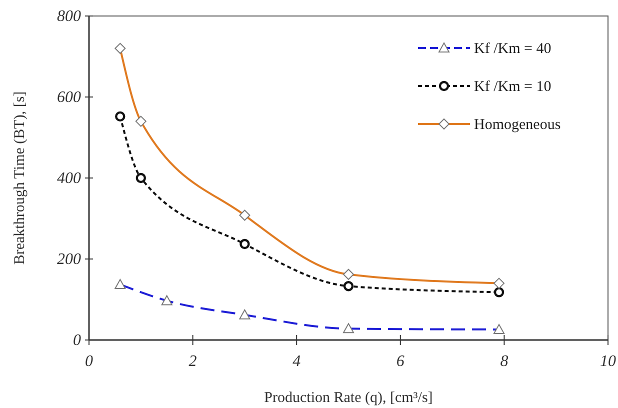  What do you see at coordinates (348, 398) in the screenshot?
I see `x-axis-title: Production Rate (q), [cm³/s]` at bounding box center [348, 398].